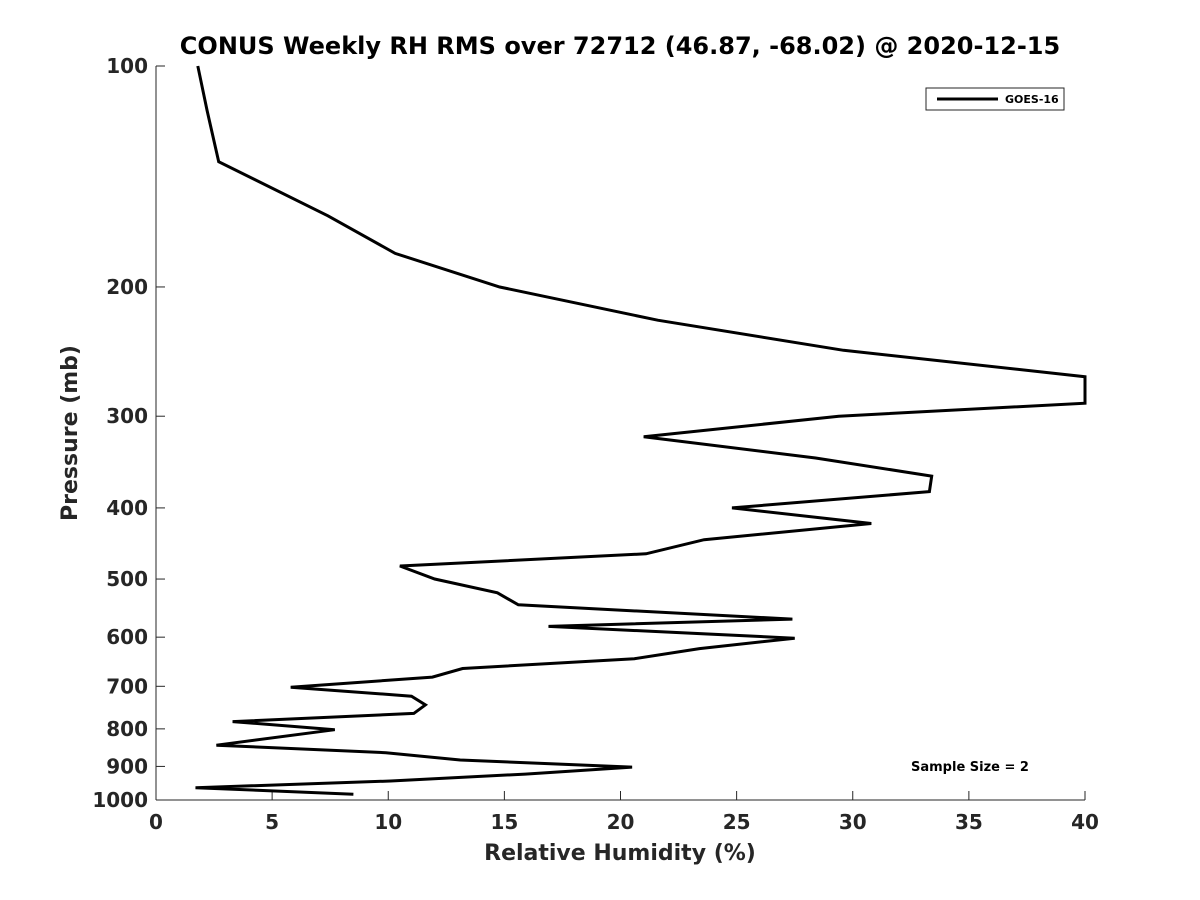  Describe the element at coordinates (620, 853) in the screenshot. I see `x-axis-label: Relative Humidity (%)` at that location.